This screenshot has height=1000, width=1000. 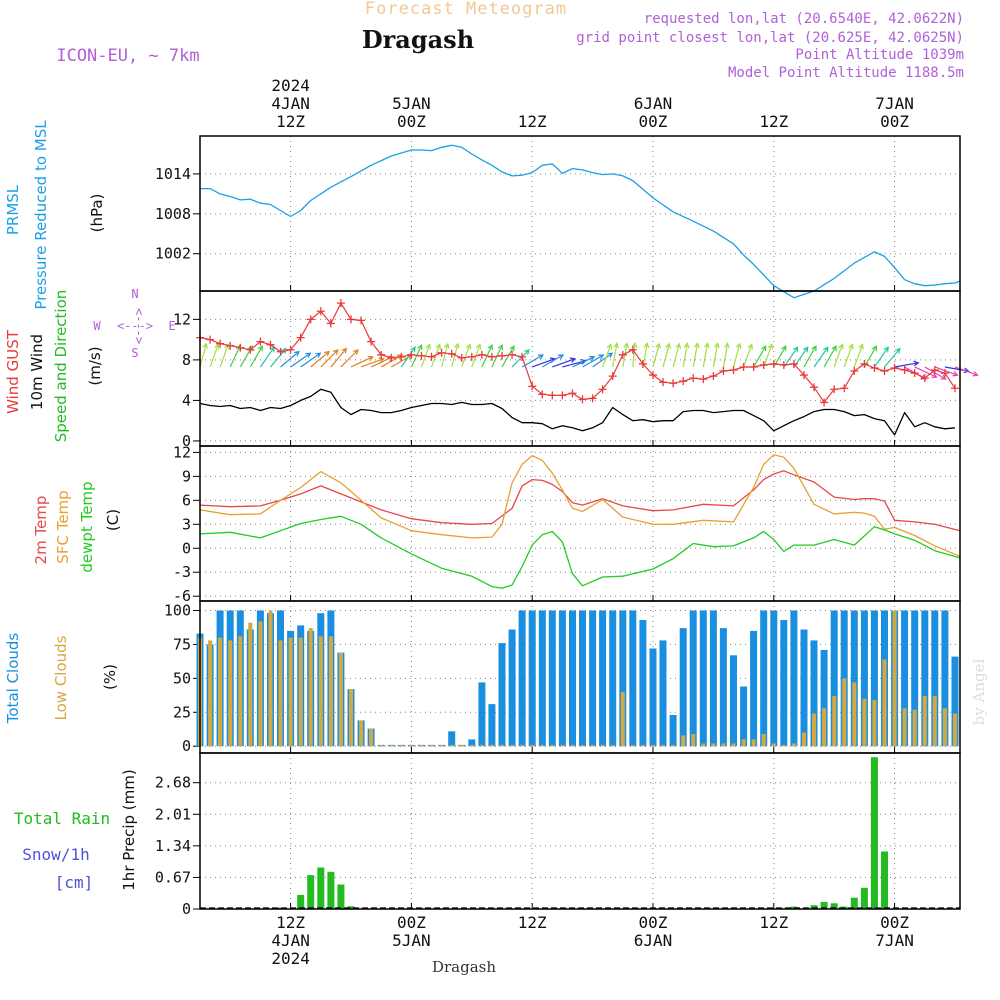 I want to click on y-tick-label: -3, so click(x=182, y=572).